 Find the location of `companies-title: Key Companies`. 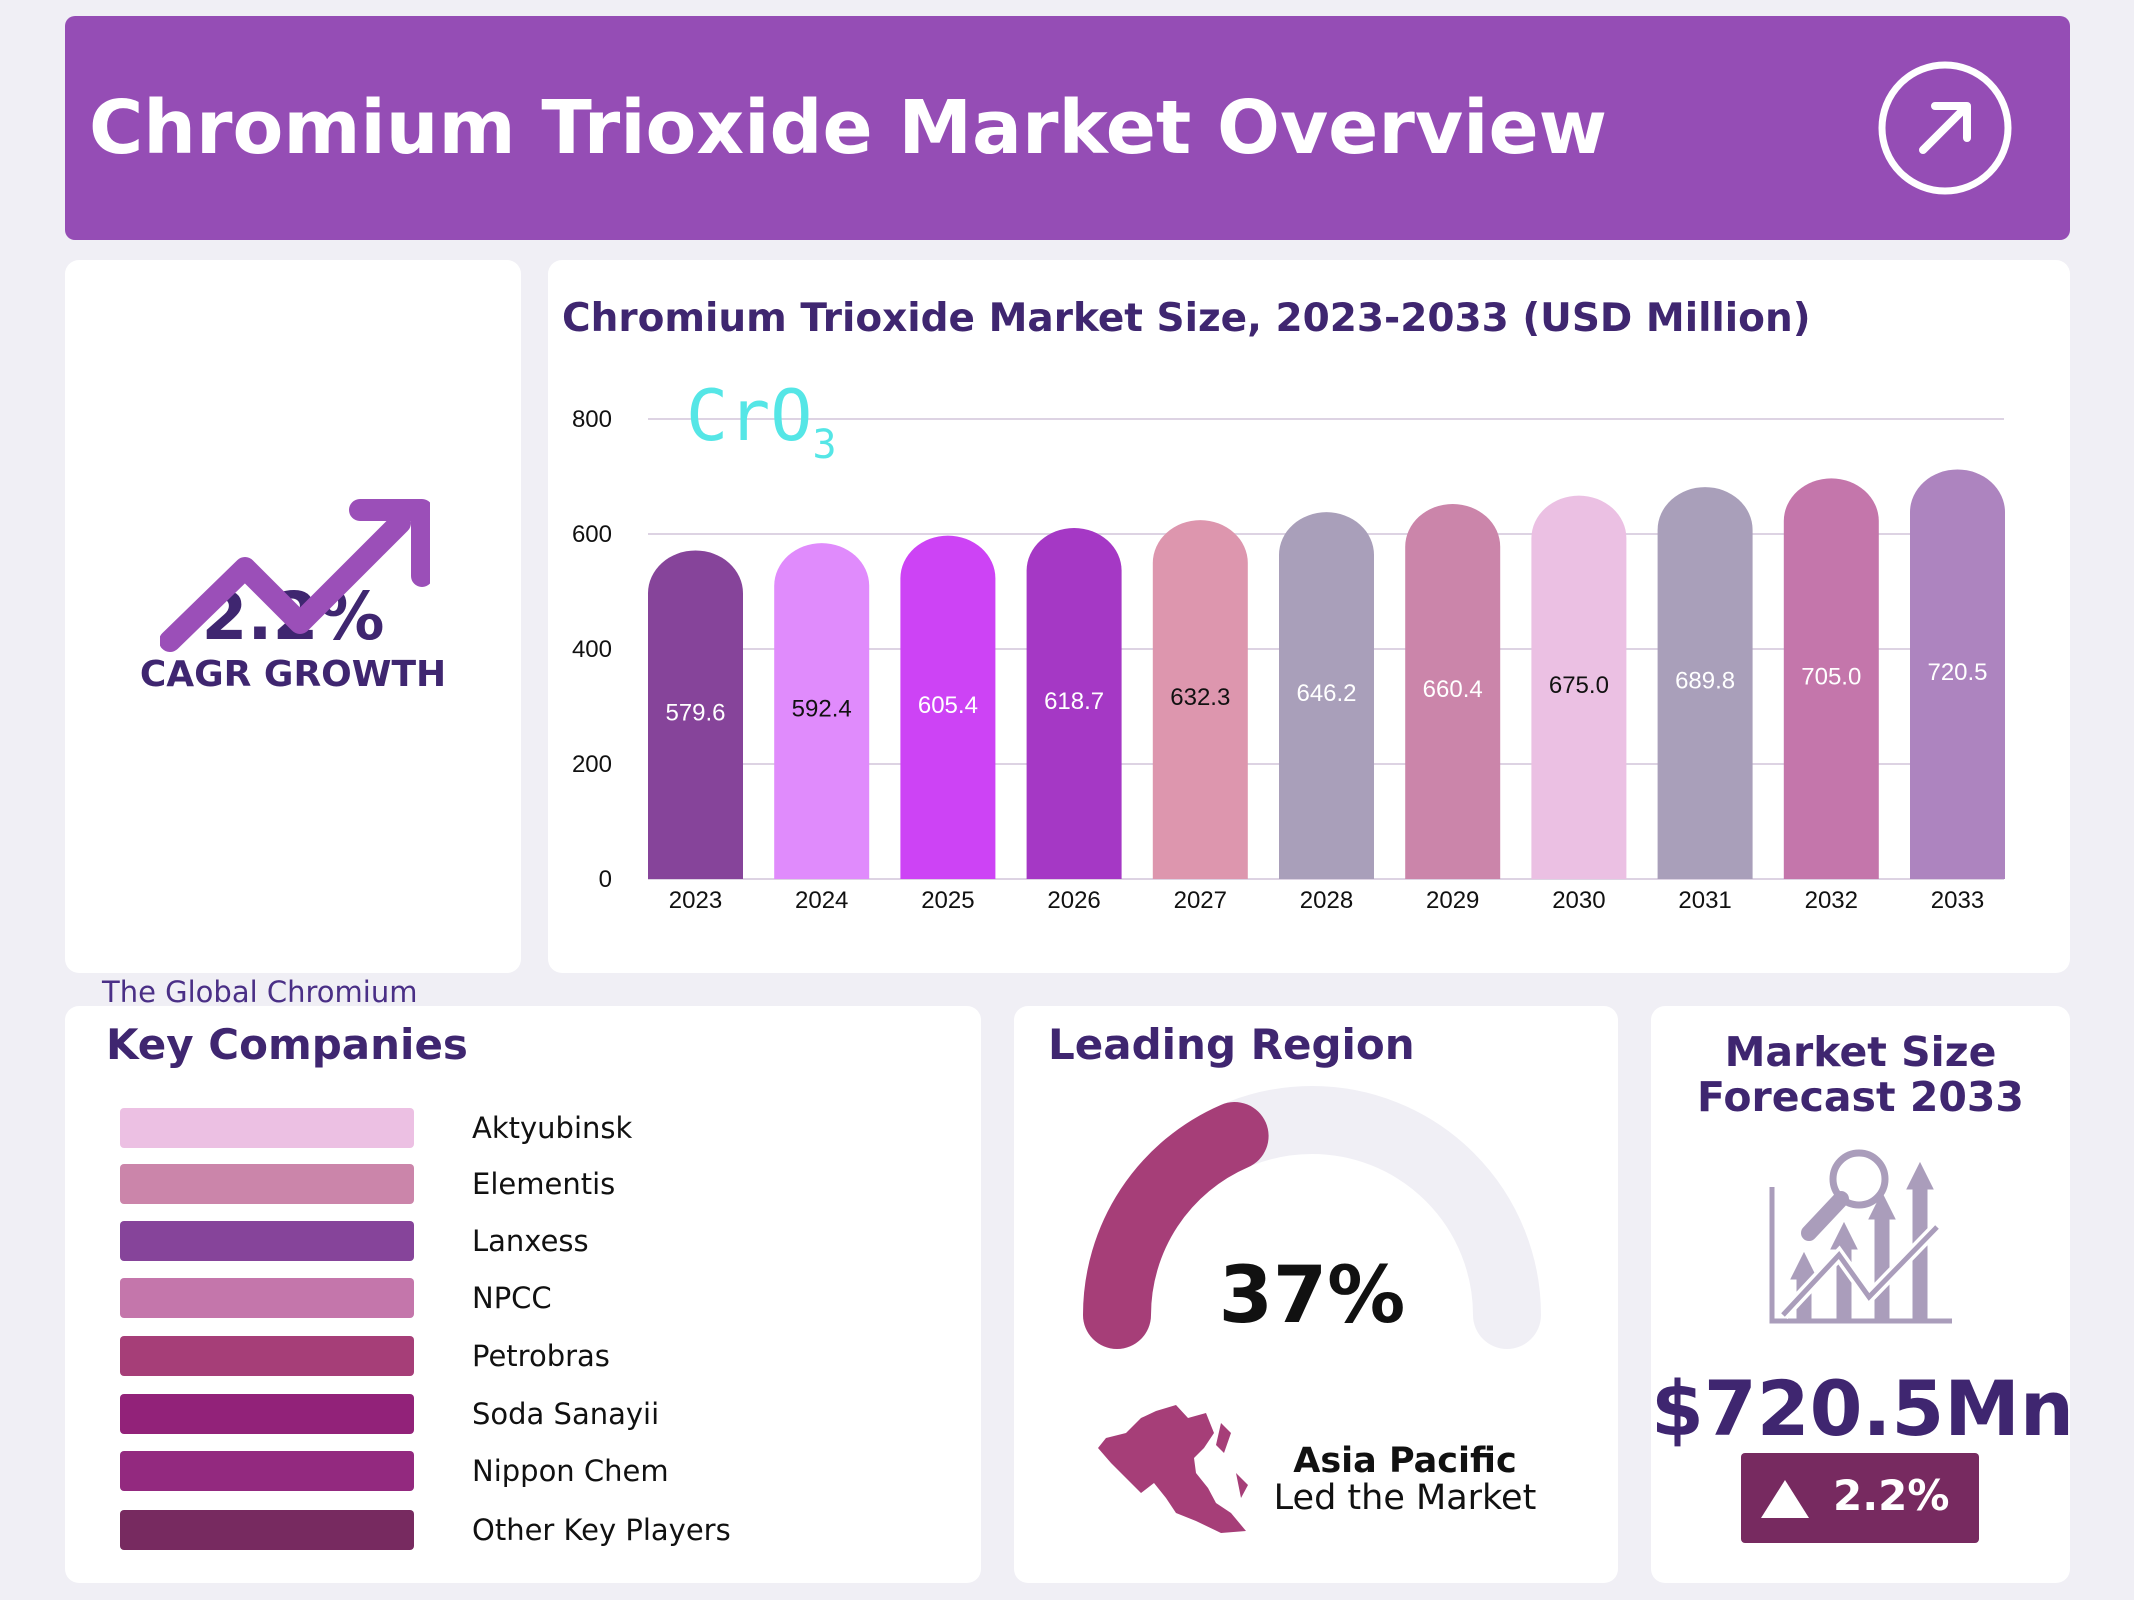

companies-title: Key Companies is located at coordinates (287, 1044).